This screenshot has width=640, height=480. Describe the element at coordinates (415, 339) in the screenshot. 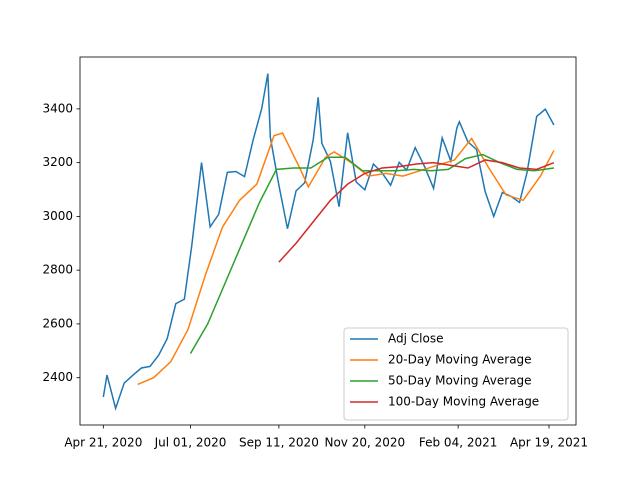

I see `legend-label: Adj Close` at that location.